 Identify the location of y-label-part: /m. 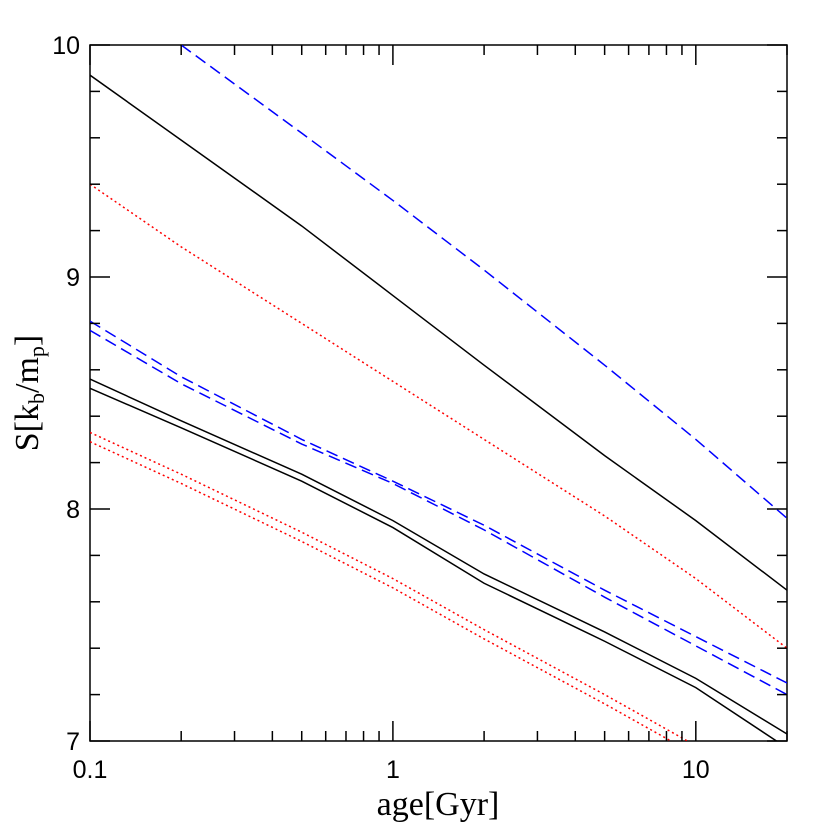
(27, 375).